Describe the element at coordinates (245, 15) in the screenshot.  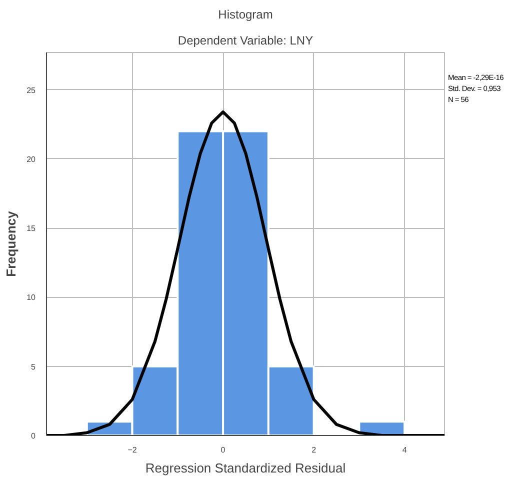
I see `chart-title: Histogram` at that location.